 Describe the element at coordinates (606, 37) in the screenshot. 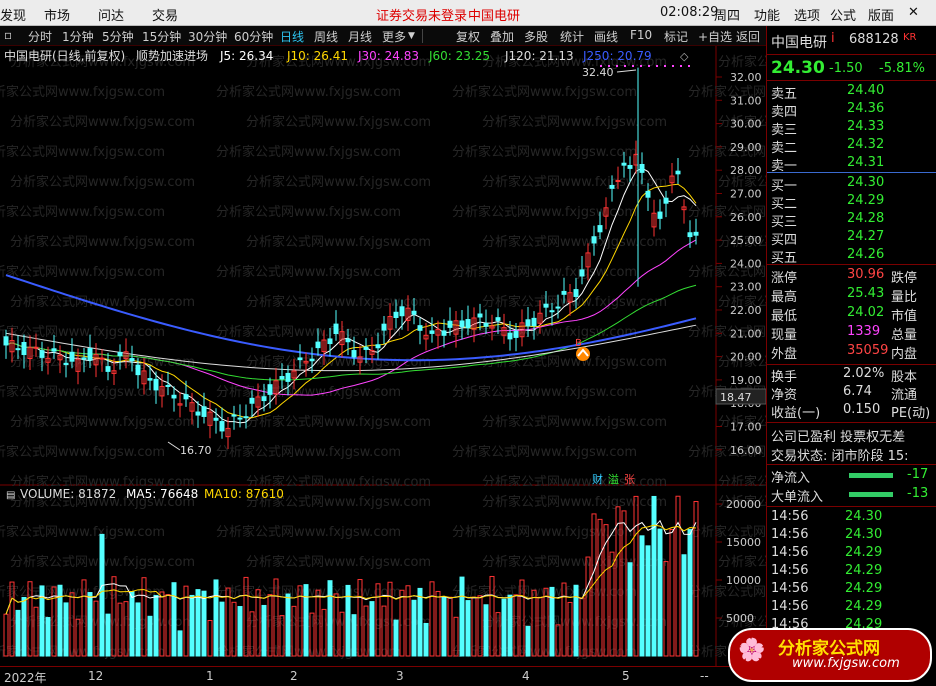

I see `draw-button: 画线` at that location.